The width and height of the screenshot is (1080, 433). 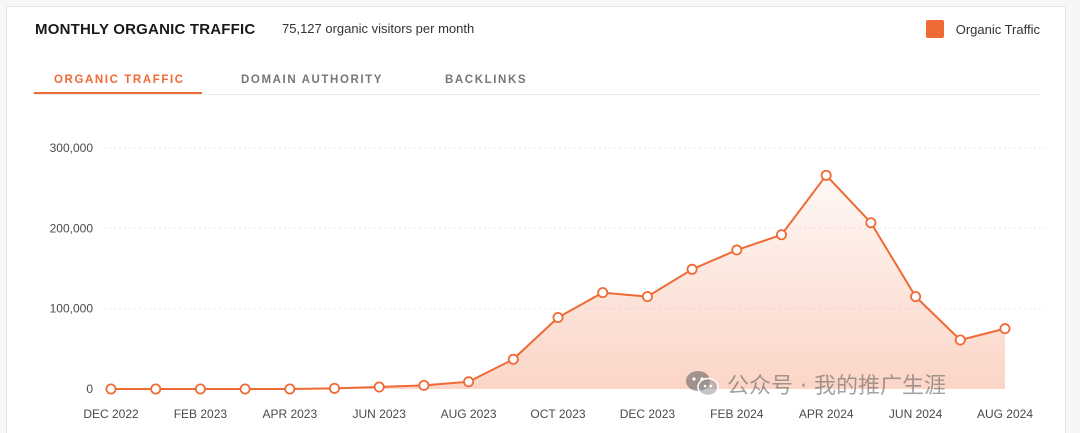 What do you see at coordinates (378, 28) in the screenshot?
I see `visitors-summary: 75,127 organic visitors per month` at bounding box center [378, 28].